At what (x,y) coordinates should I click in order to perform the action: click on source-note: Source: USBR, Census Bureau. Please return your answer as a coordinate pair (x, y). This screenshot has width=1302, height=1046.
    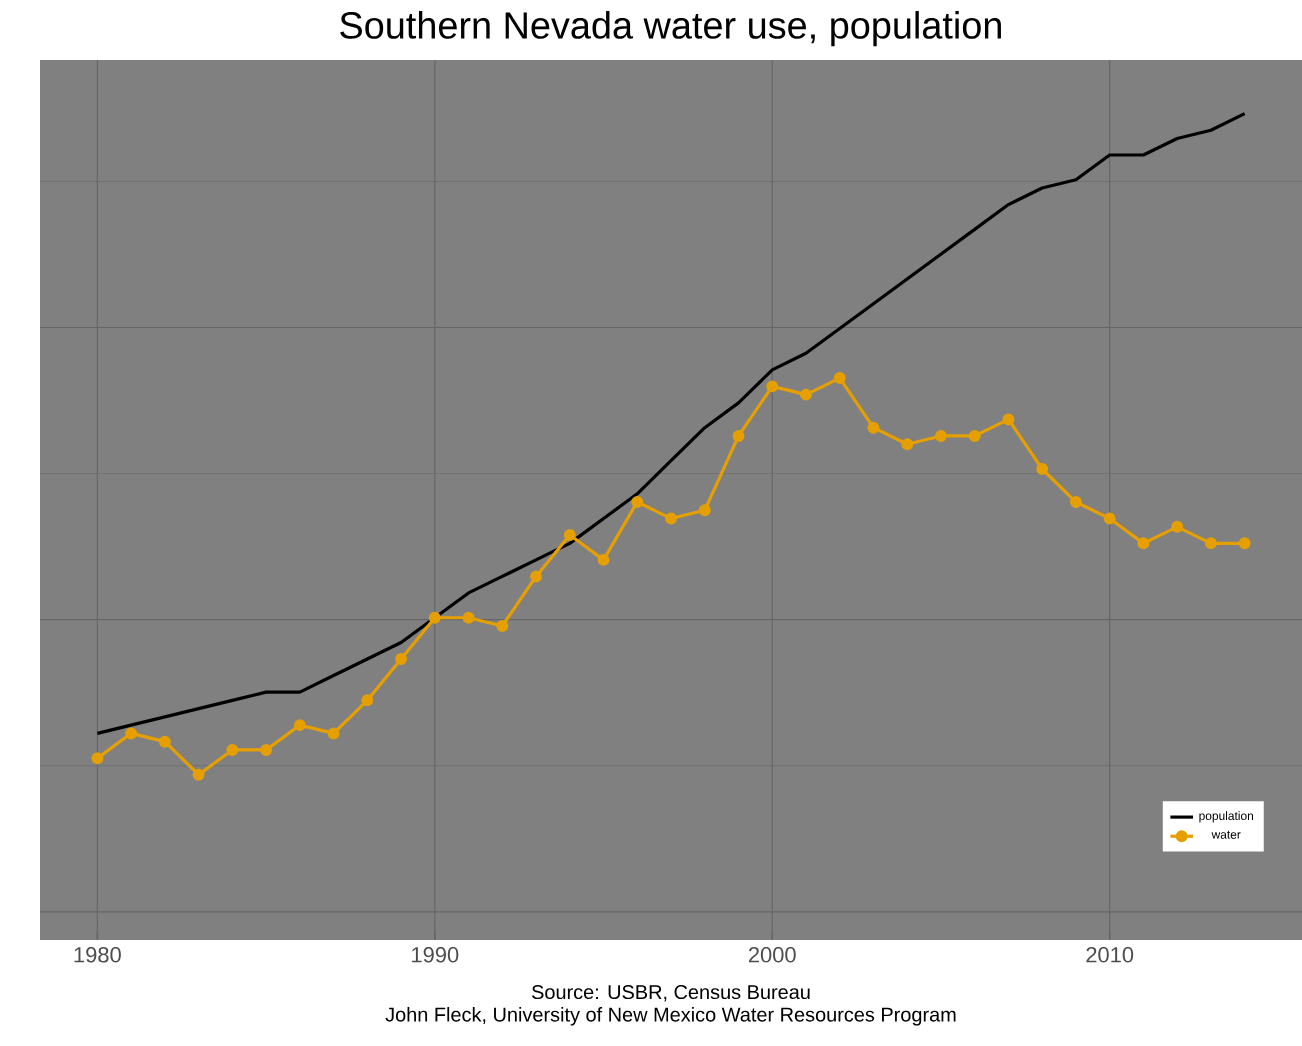
    Looking at the image, I should click on (671, 993).